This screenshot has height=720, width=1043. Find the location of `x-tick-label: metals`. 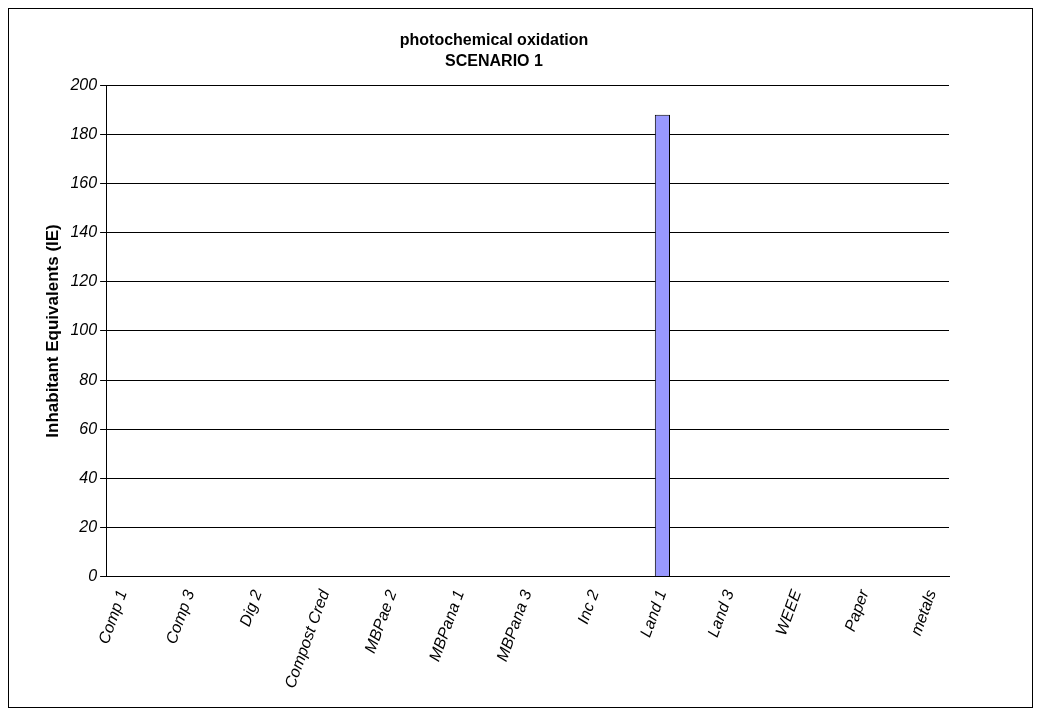

x-tick-label: metals is located at coordinates (923, 612).